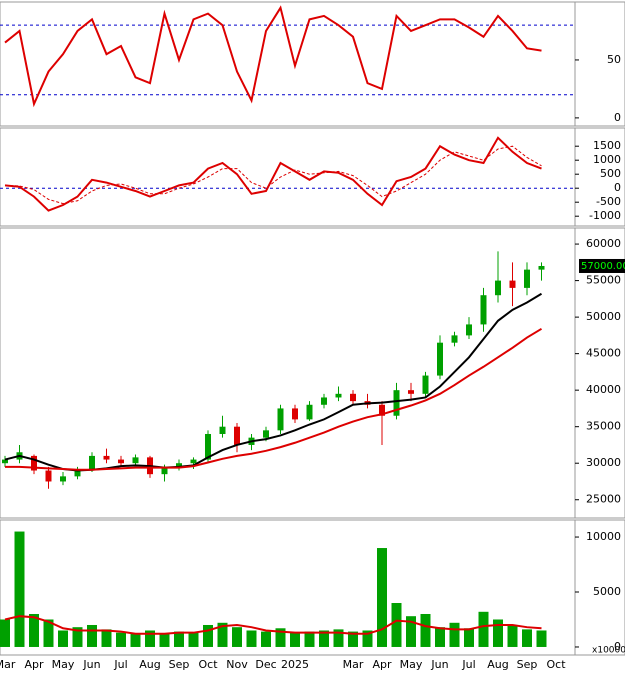 Image resolution: width=625 pixels, height=673 pixels. I want to click on y-tick-label: 35000, so click(603, 426).